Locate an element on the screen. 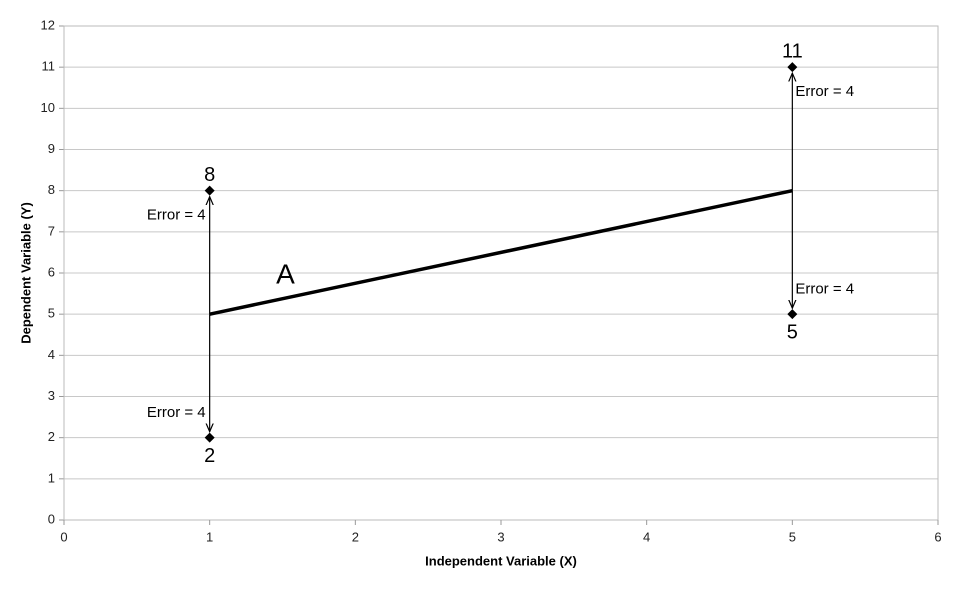  x-tick-label: 5 is located at coordinates (792, 536).